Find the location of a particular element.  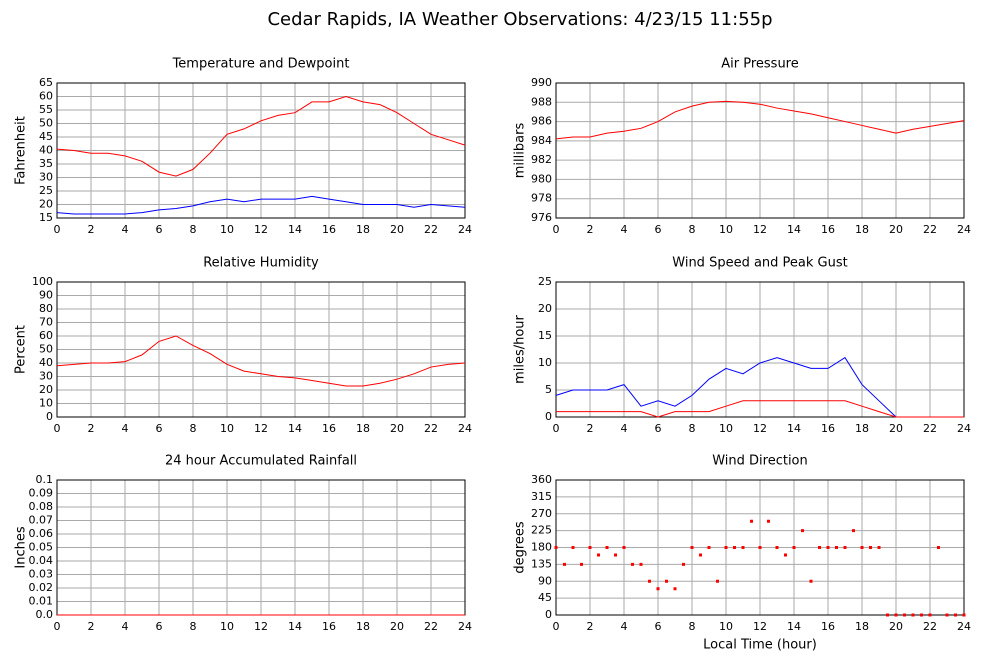

y-tick-label: 982 is located at coordinates (541, 159).